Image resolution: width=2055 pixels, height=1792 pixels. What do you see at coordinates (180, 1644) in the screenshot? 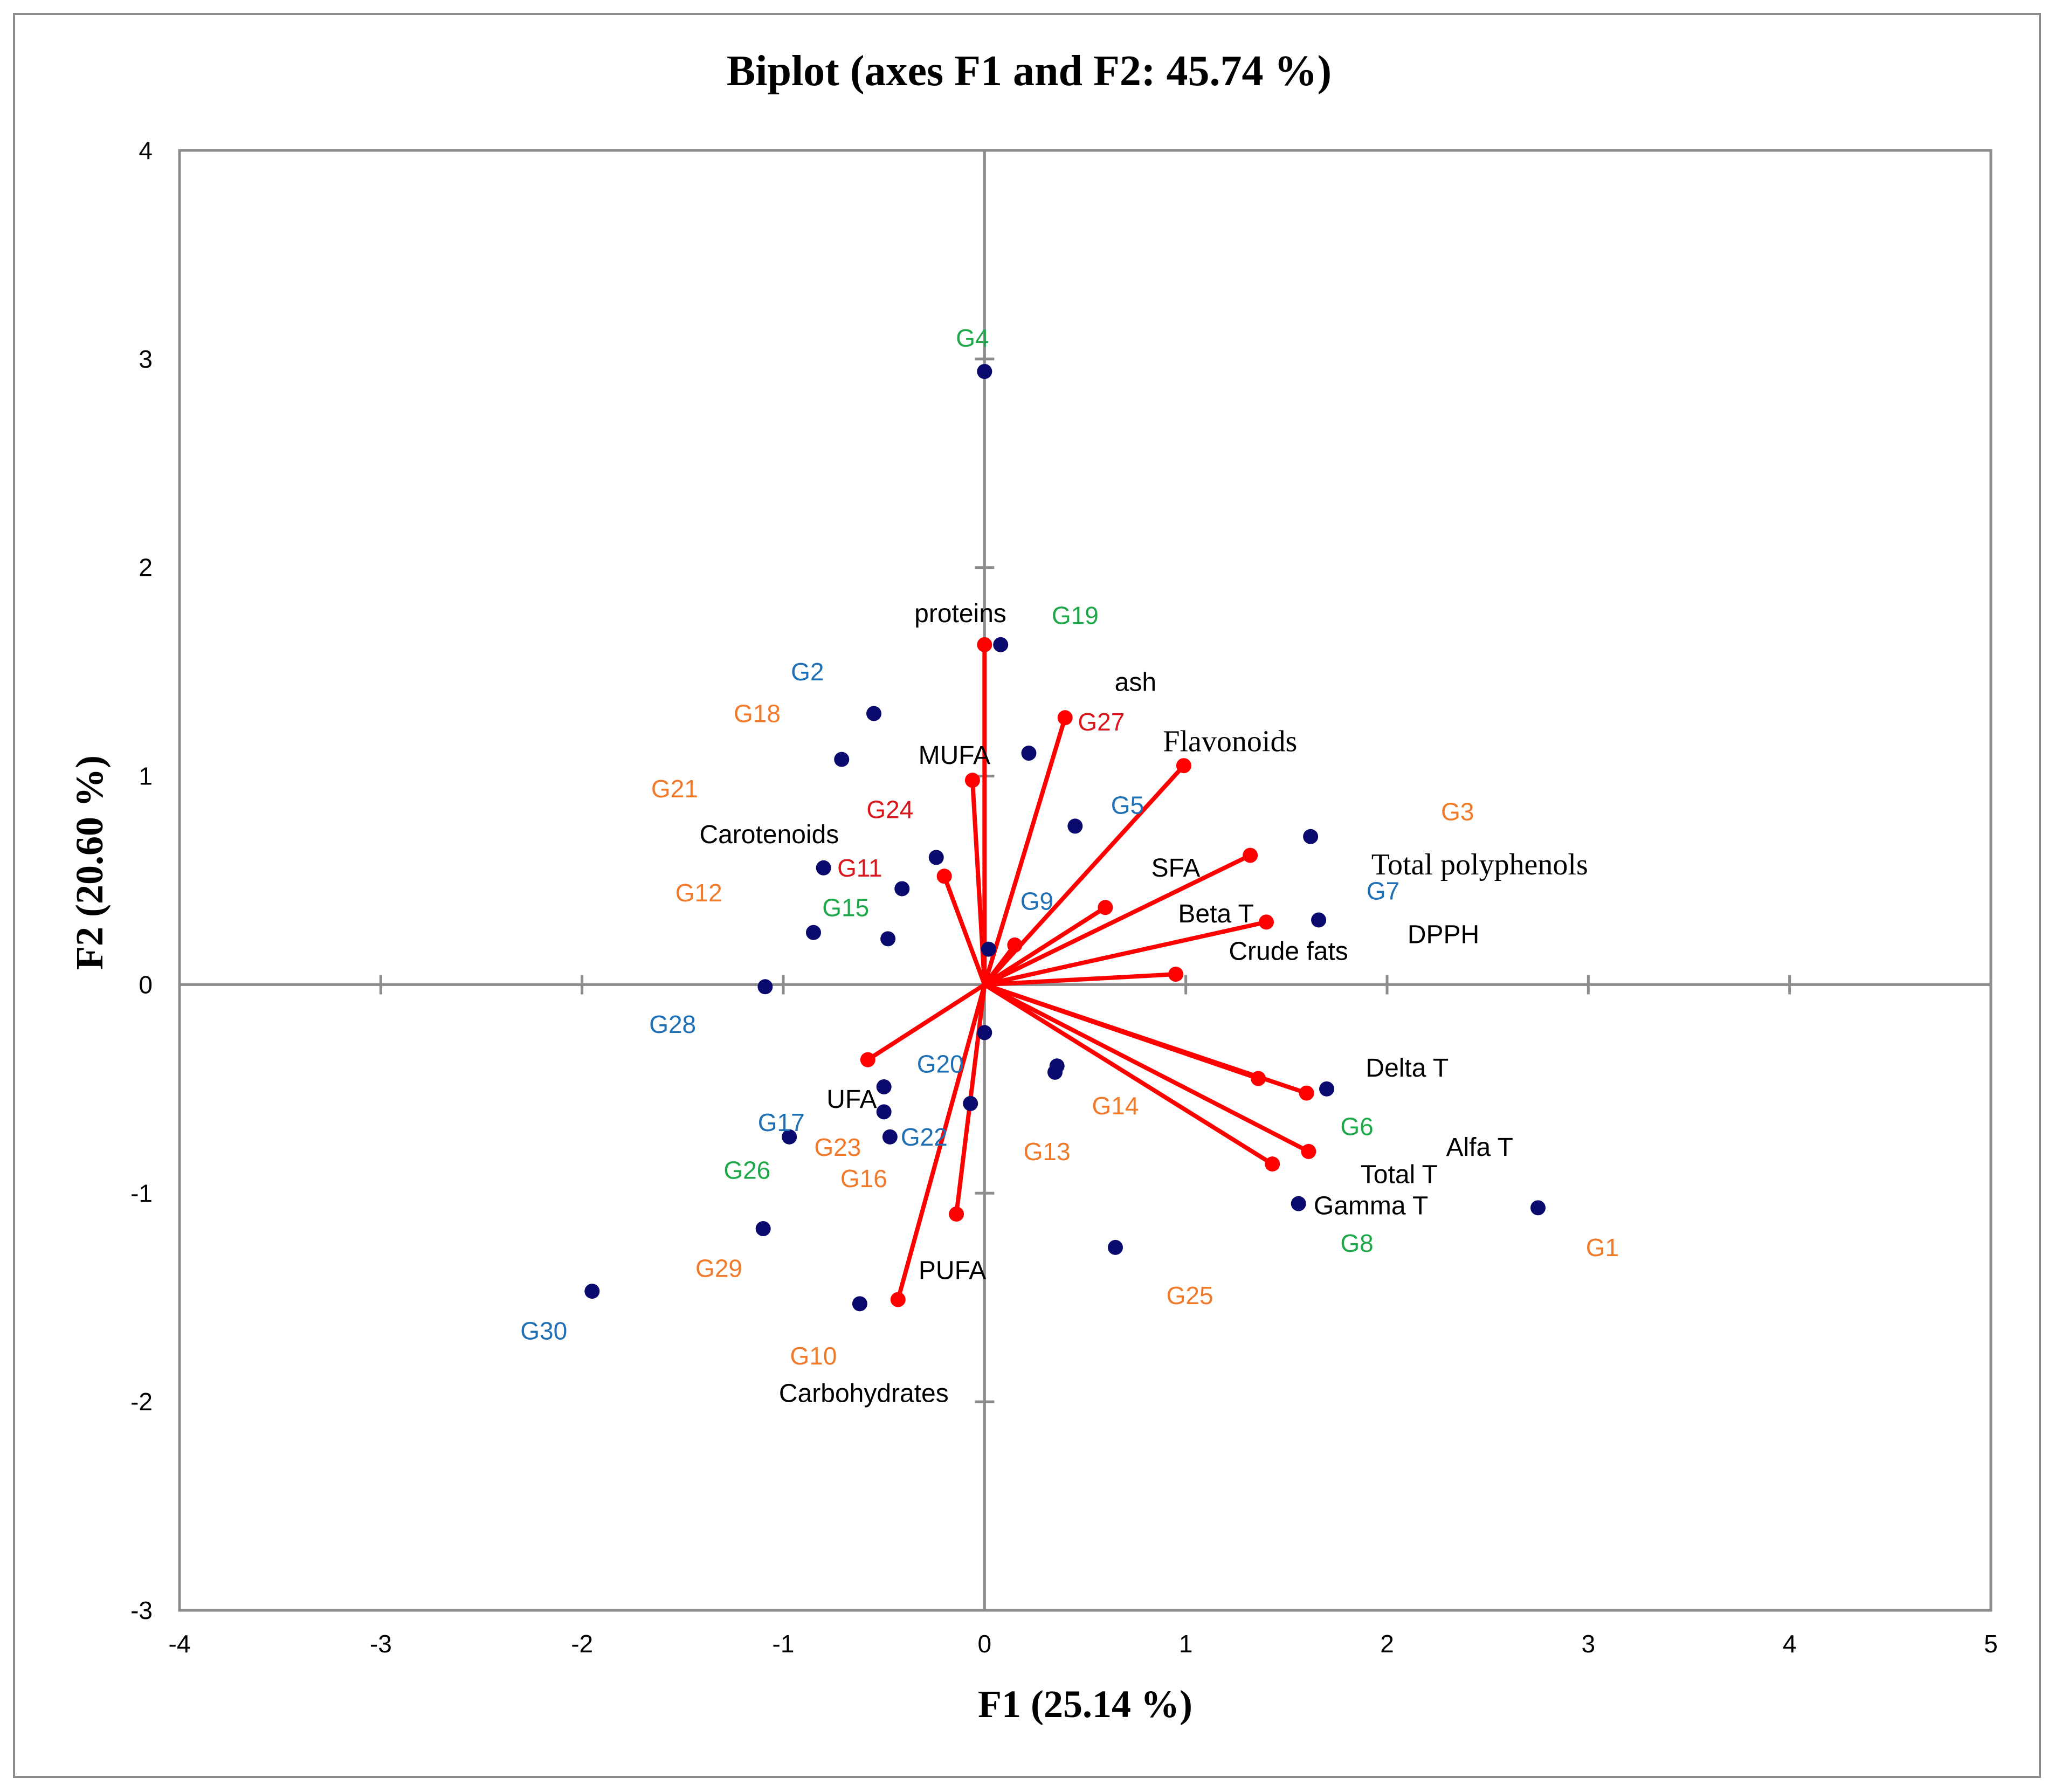
I see `x-tick-label: -4` at bounding box center [180, 1644].